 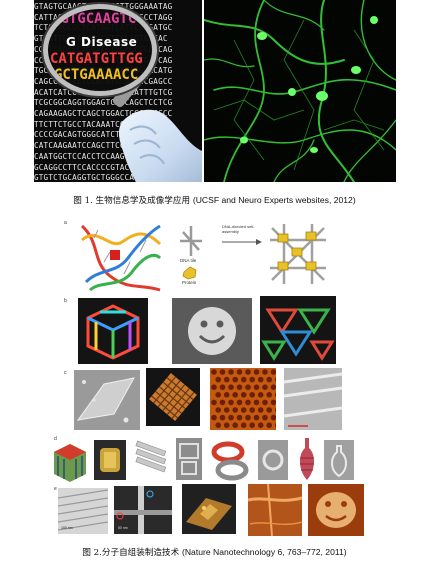 I want to click on tem-inset-image, so click(x=189, y=459).